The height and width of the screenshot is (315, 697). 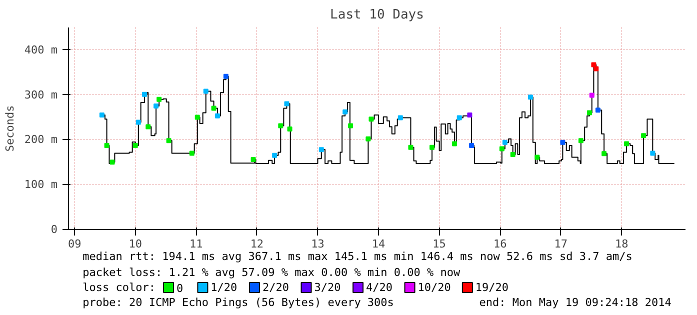 I want to click on x-tick-label: 15, so click(x=439, y=244).